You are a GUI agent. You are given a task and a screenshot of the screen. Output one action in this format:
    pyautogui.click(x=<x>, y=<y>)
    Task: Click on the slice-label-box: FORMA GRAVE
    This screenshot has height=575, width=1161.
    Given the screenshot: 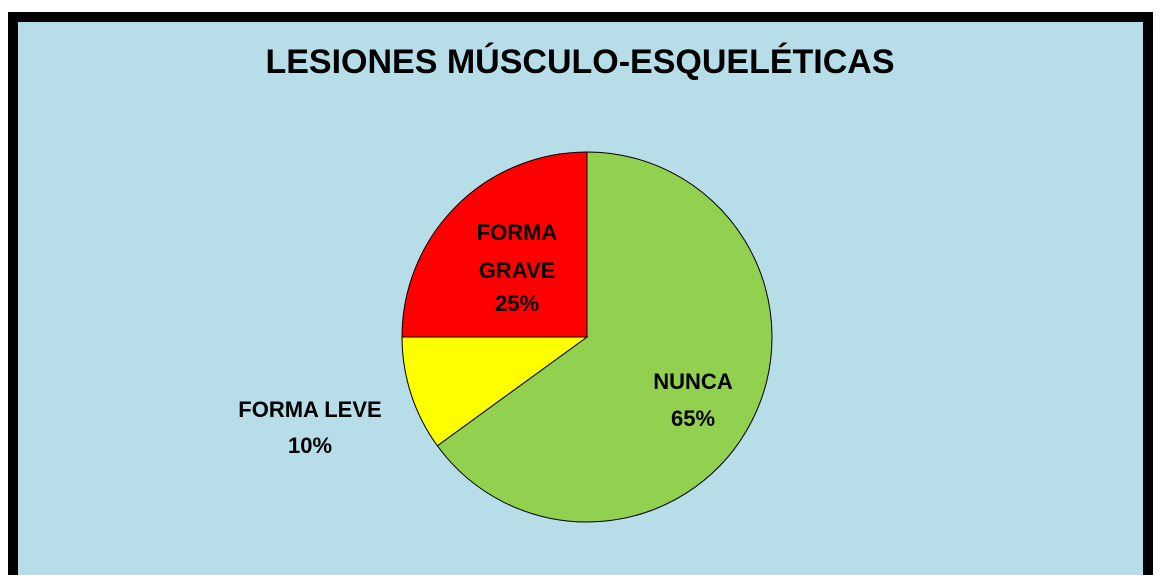 What is the action you would take?
    pyautogui.click(x=517, y=251)
    